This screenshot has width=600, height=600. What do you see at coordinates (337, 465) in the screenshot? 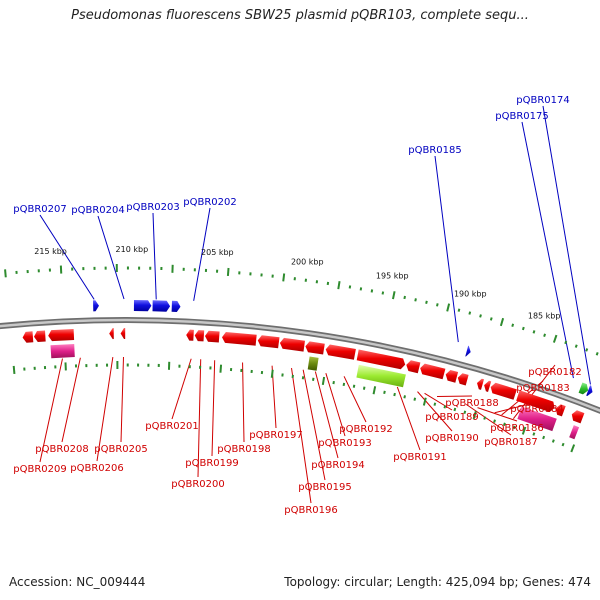
I see `gene-label: pQBR0194` at bounding box center [337, 465].